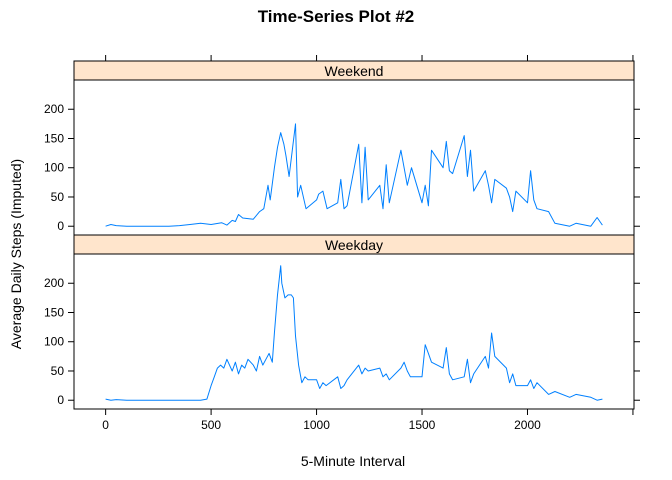  Describe the element at coordinates (16, 254) in the screenshot. I see `y-axis-label: Average Daily Steps (Imputed)` at that location.